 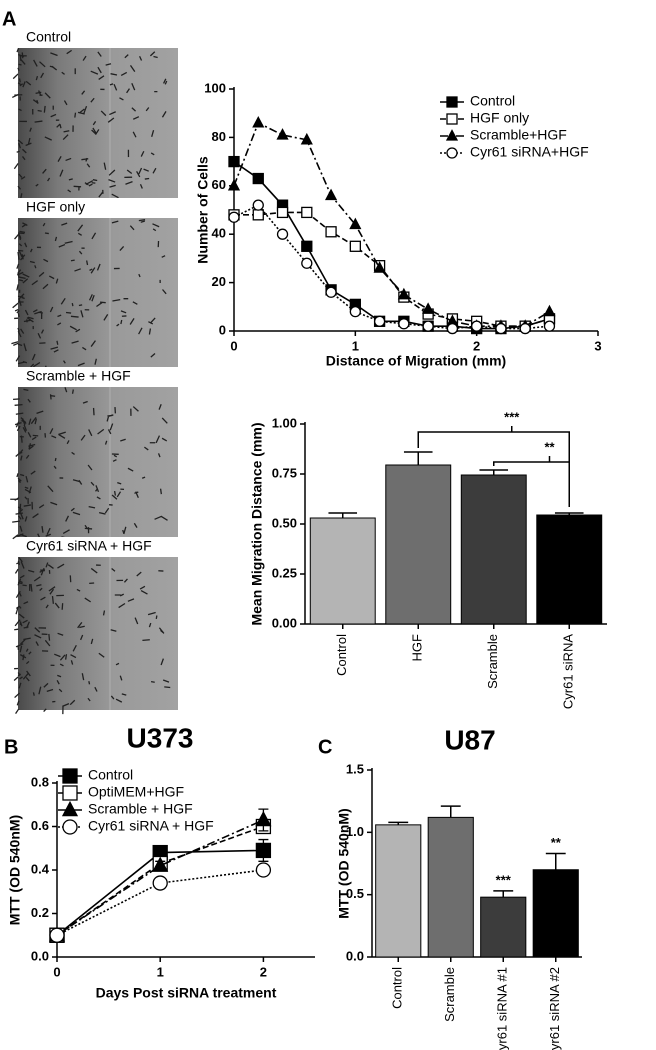 I want to click on y-tick-label: 0.75, so click(x=284, y=472).